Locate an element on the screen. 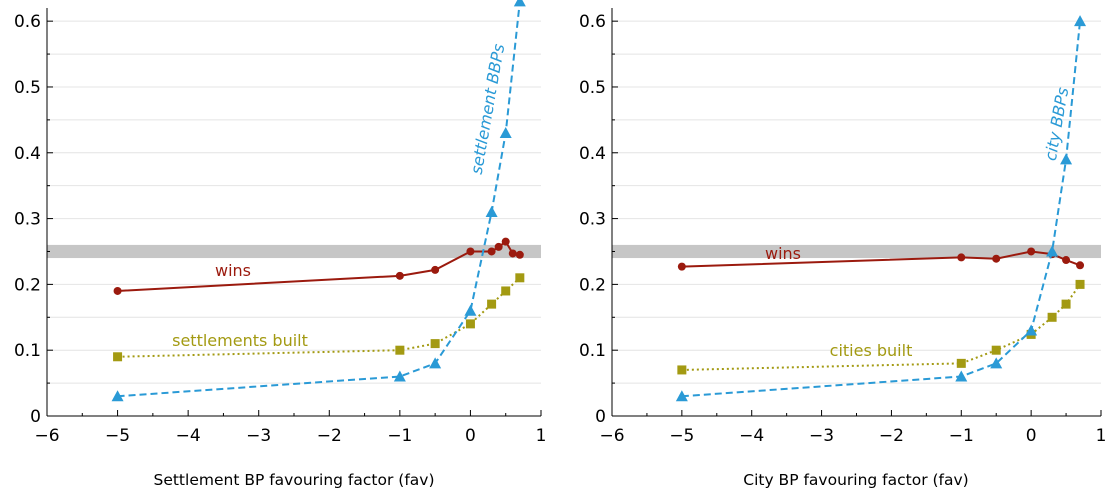 This screenshot has width=1108, height=497. series-label: cities built is located at coordinates (871, 350).